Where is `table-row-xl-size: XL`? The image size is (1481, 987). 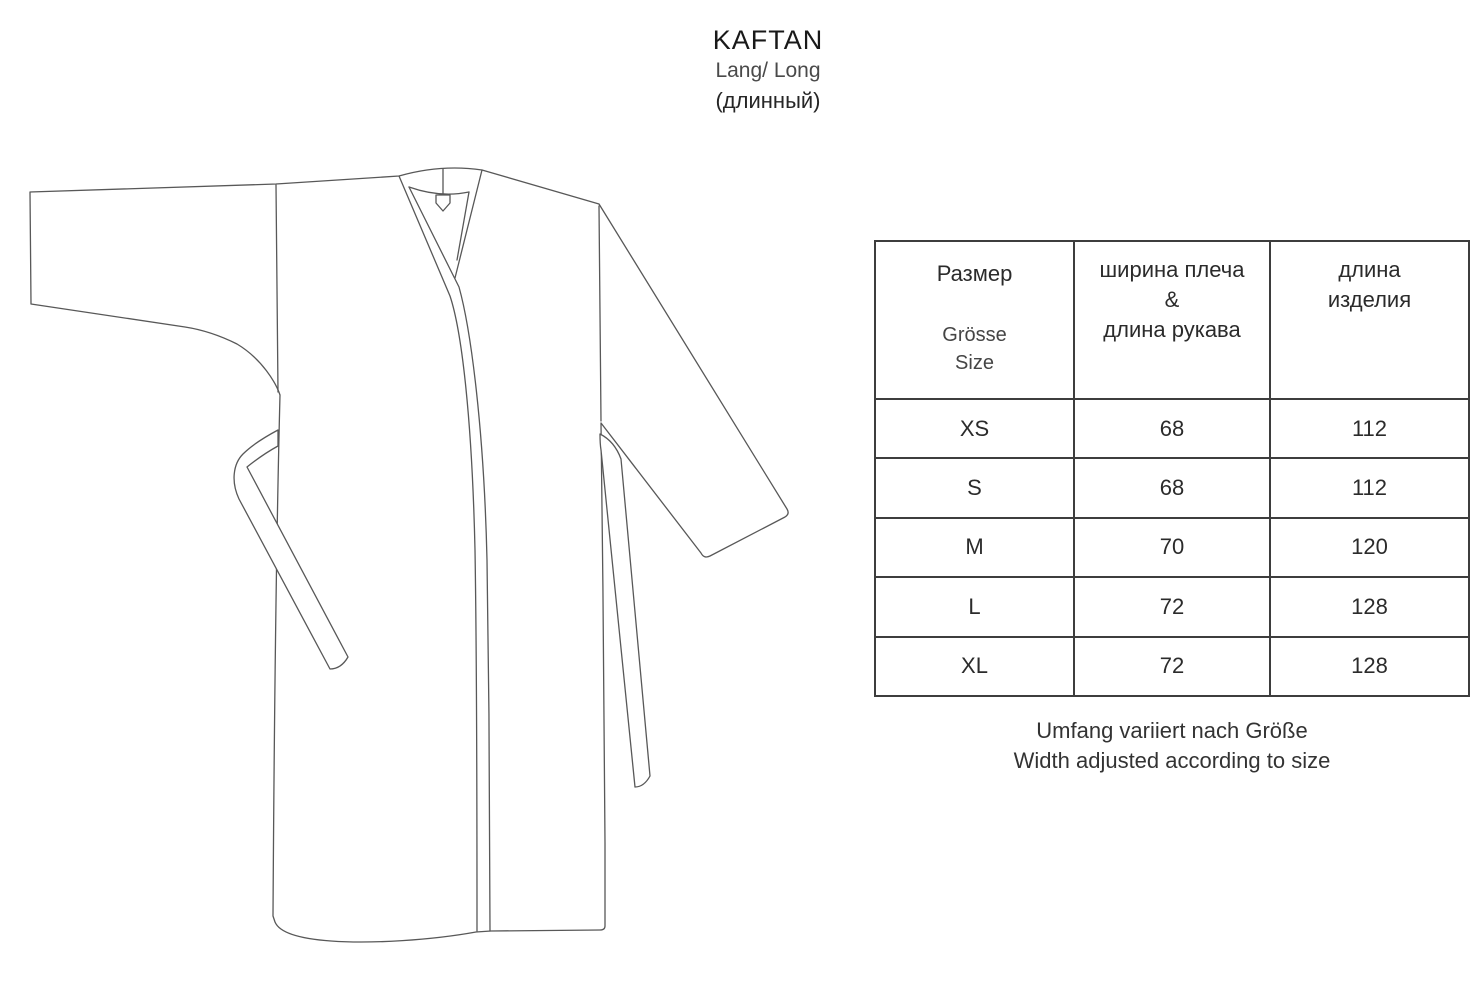 table-row-xl-size: XL is located at coordinates (975, 665).